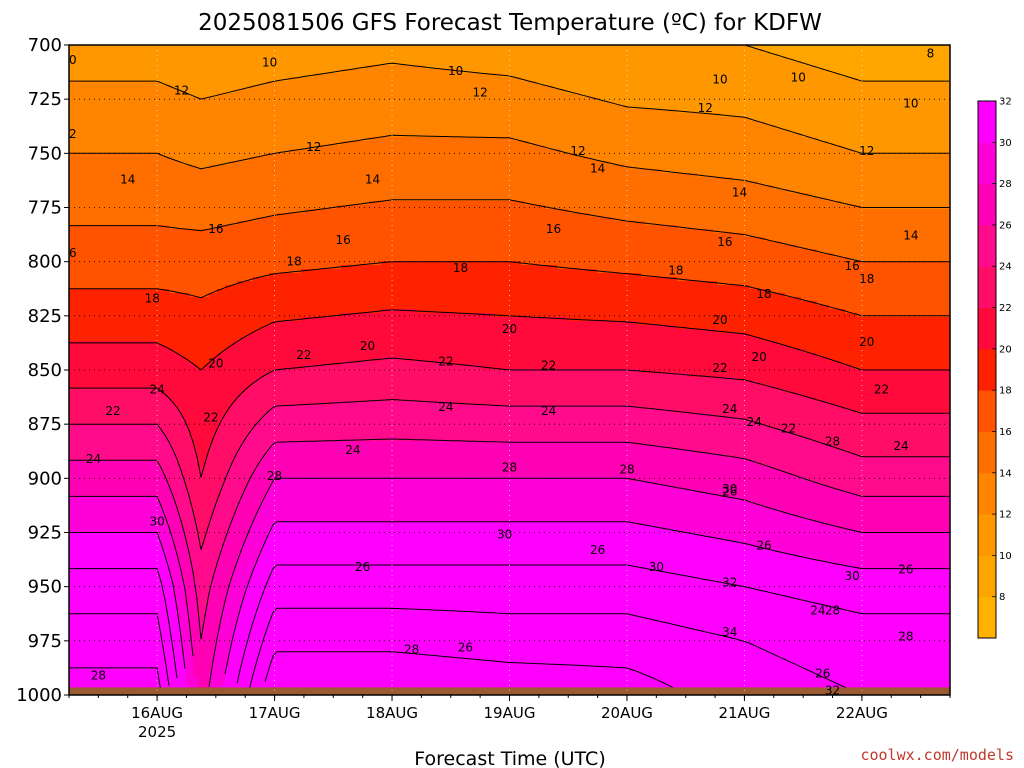  Describe the element at coordinates (45, 641) in the screenshot. I see `y-tick-label: 975` at that location.